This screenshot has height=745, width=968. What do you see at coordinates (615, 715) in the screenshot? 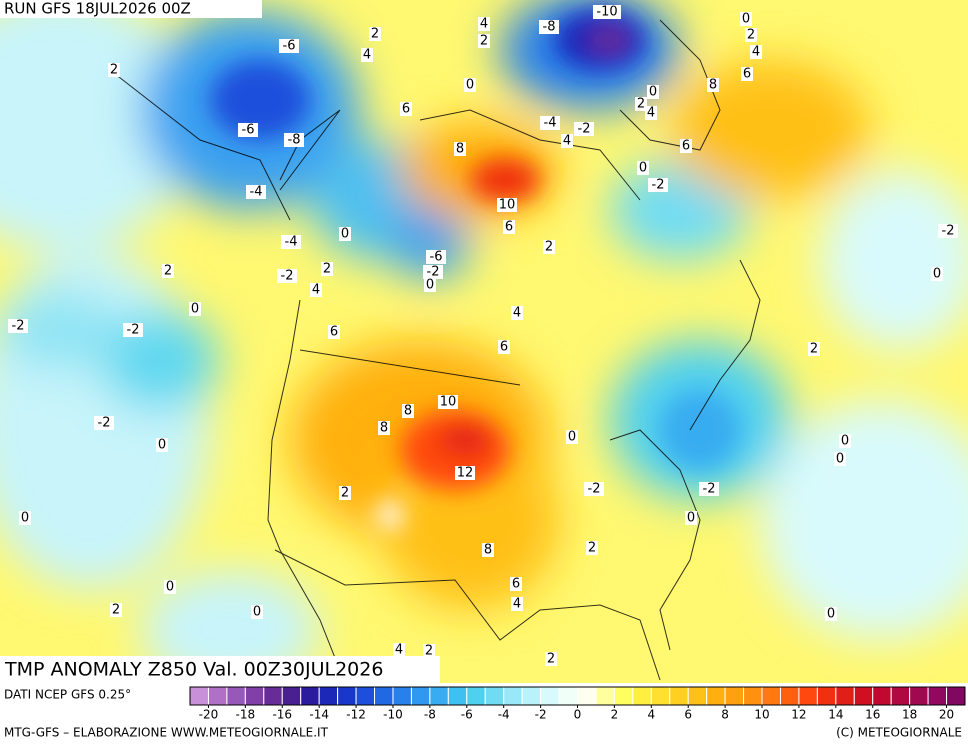
I see `colorbar-tick-label: 2` at bounding box center [615, 715].